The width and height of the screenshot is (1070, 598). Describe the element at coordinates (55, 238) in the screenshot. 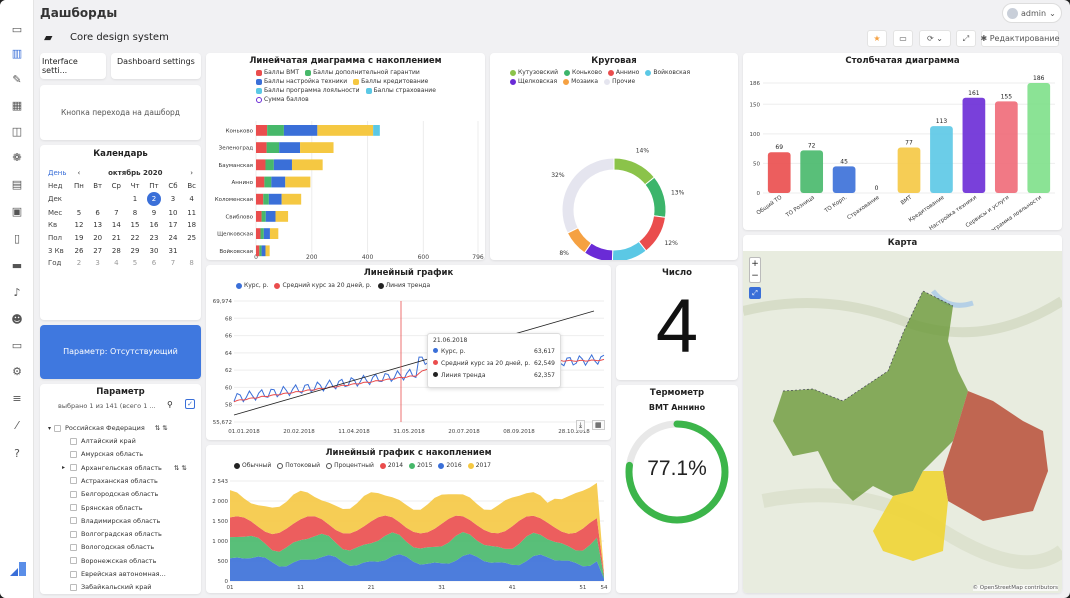

I see `calendar-view-5: Пол` at that location.